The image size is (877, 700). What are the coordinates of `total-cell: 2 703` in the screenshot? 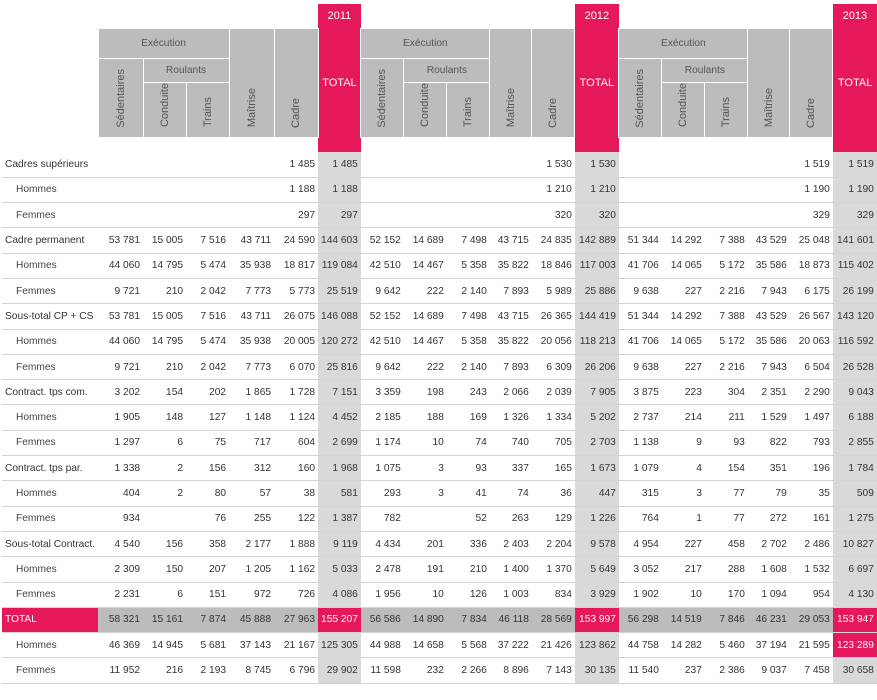 It's located at (596, 443).